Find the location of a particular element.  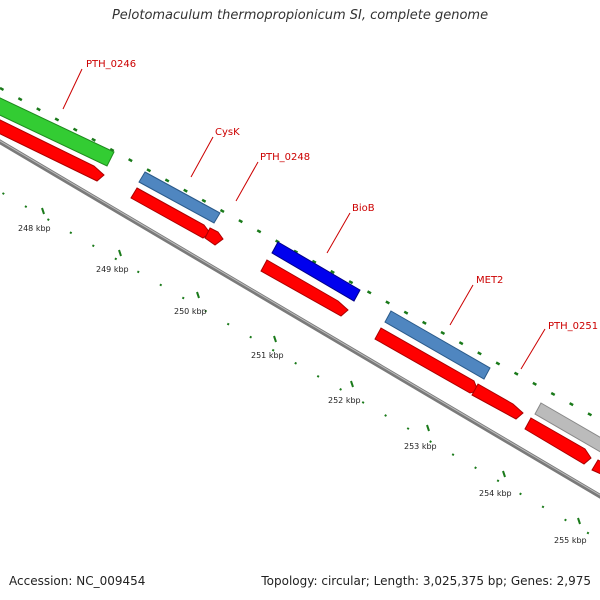

kbp-label: 252 kbp is located at coordinates (344, 400).